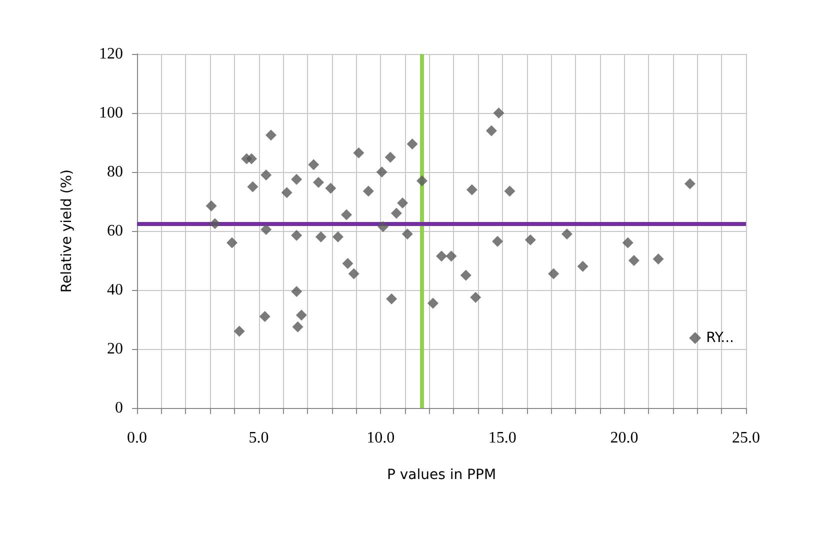 The image size is (827, 547). I want to click on y-tick-label: 120, so click(111, 54).